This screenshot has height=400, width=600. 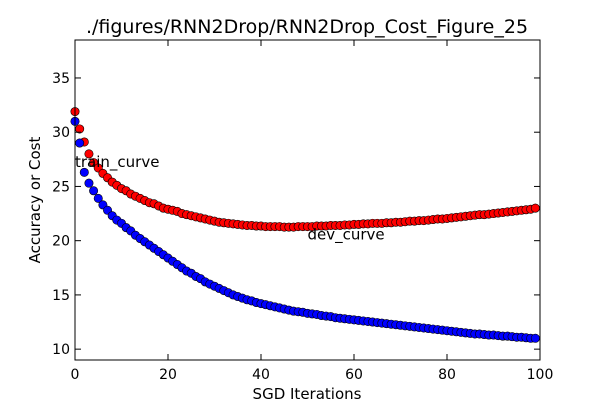 I want to click on y-tick-label: 30, so click(x=61, y=133).